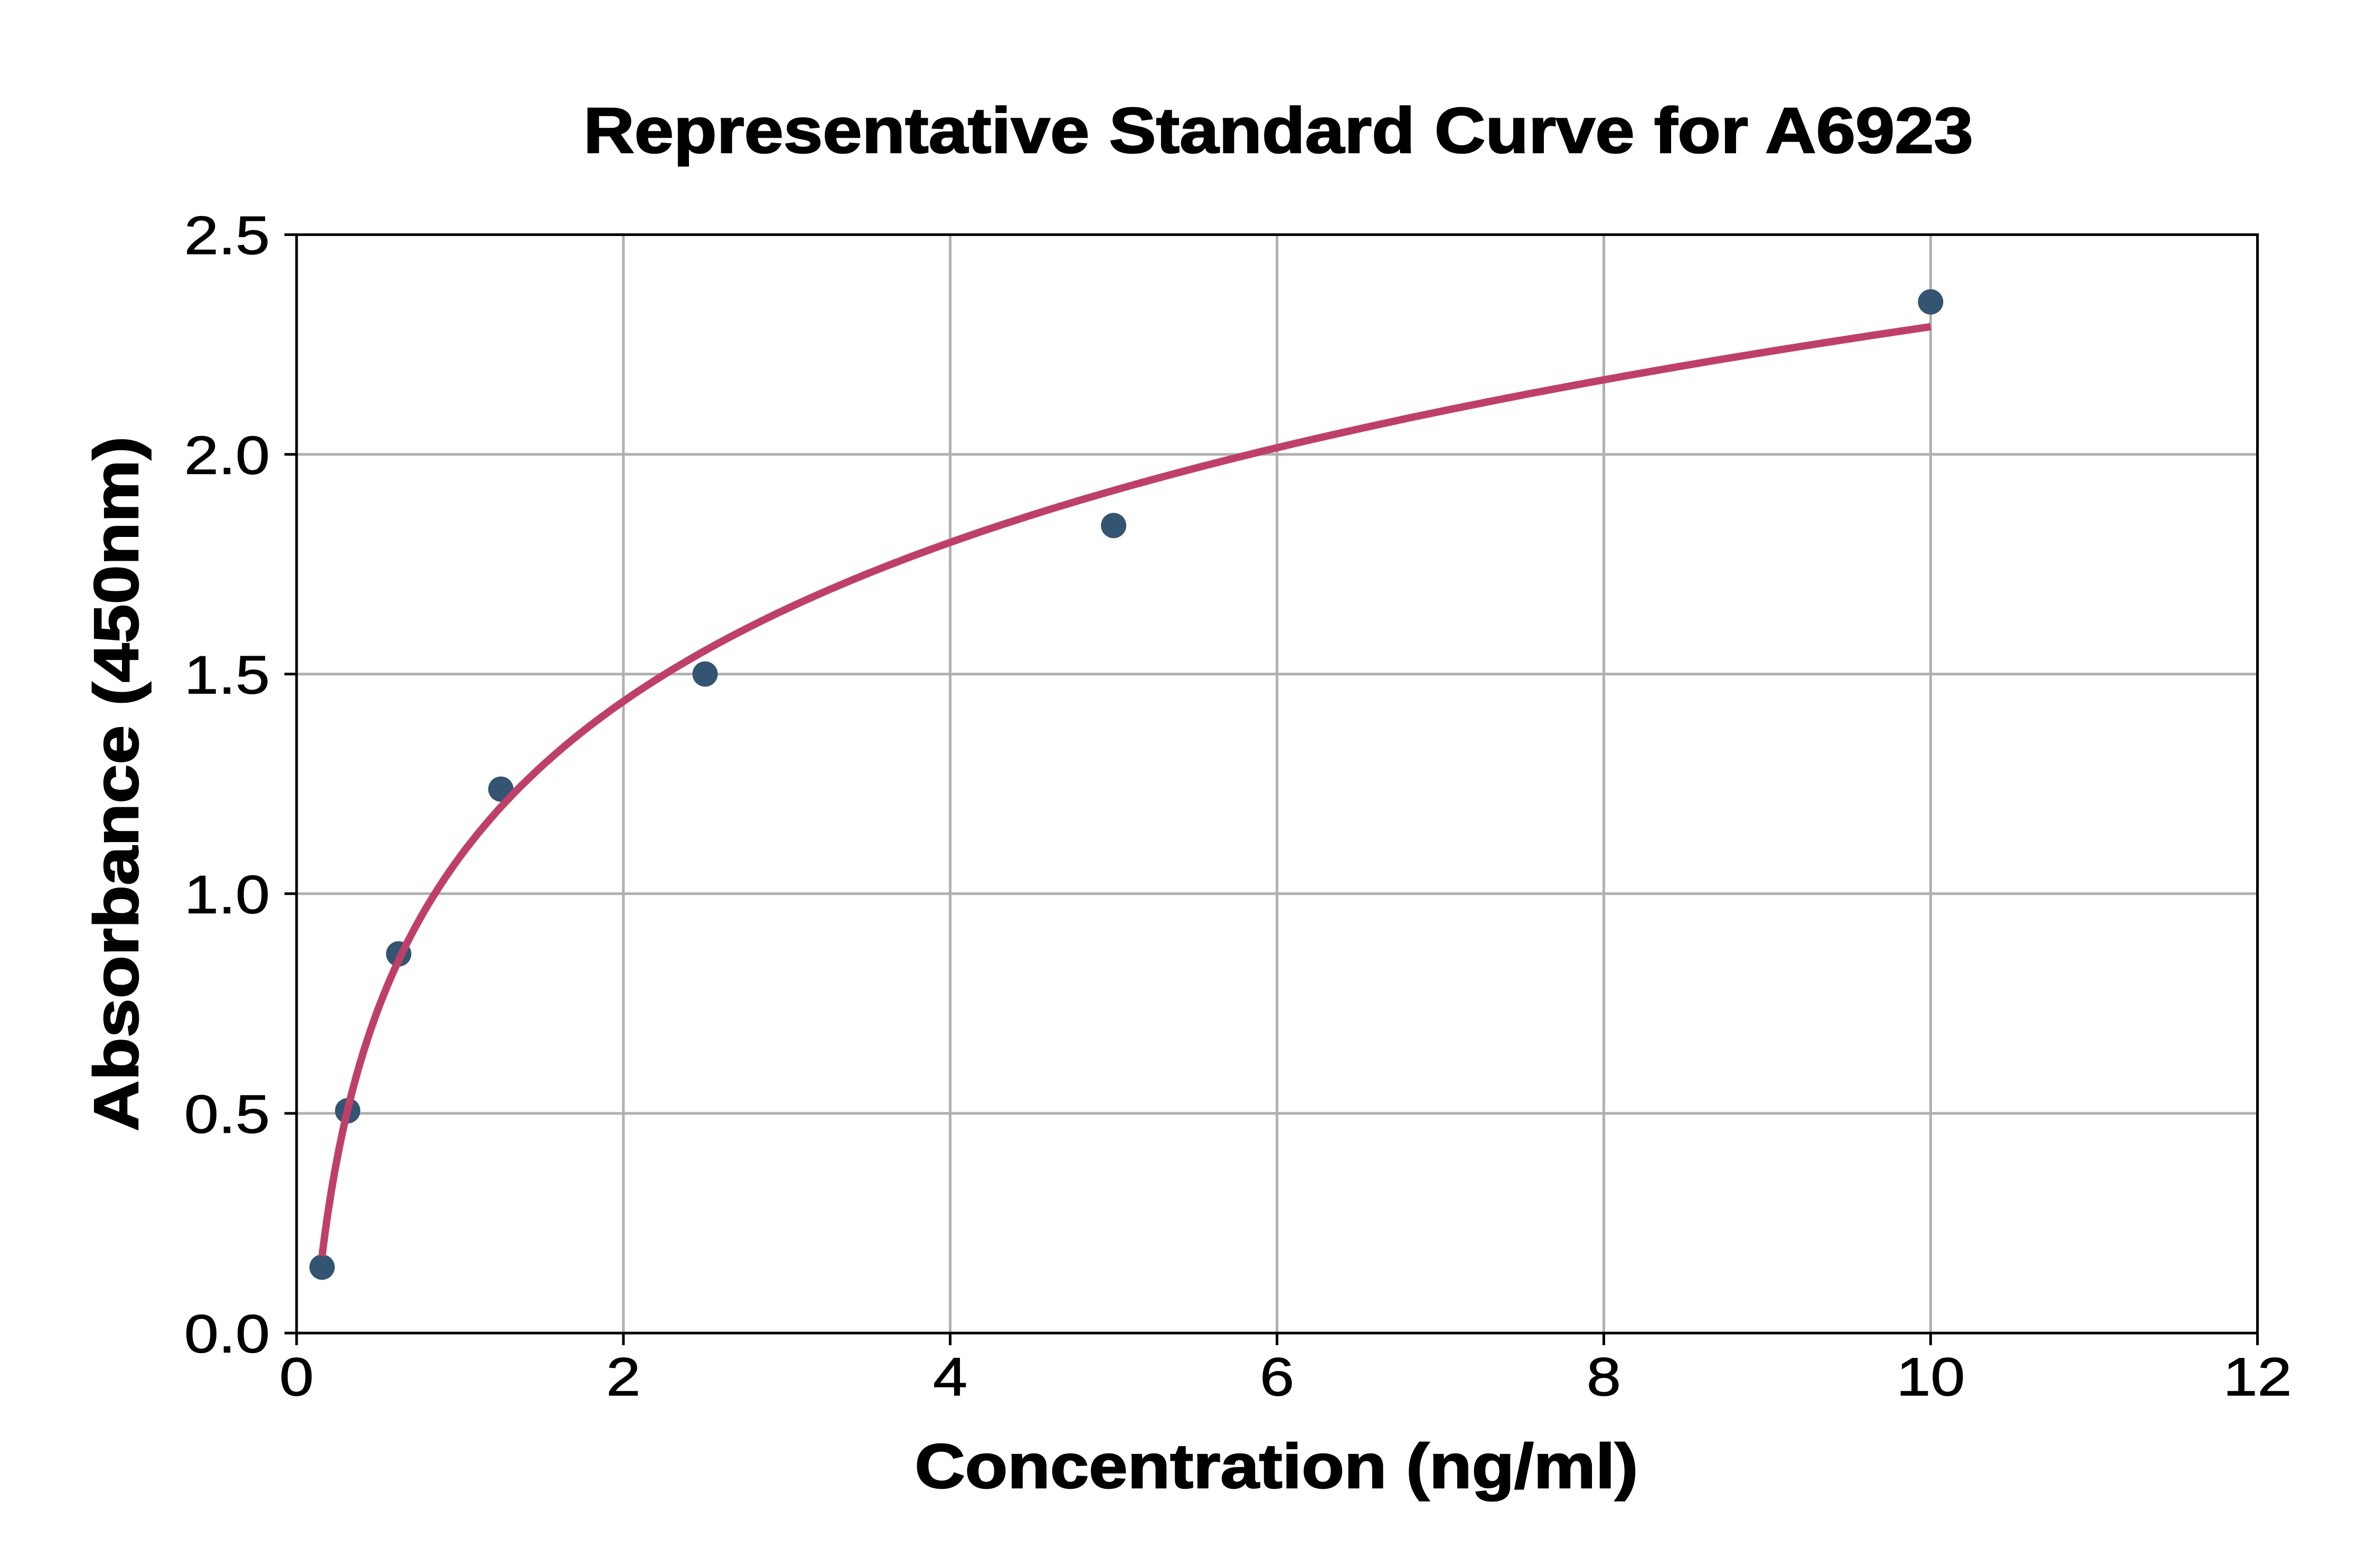 This screenshot has width=2376, height=1568. What do you see at coordinates (1931, 1377) in the screenshot?
I see `svg-text: 10` at bounding box center [1931, 1377].